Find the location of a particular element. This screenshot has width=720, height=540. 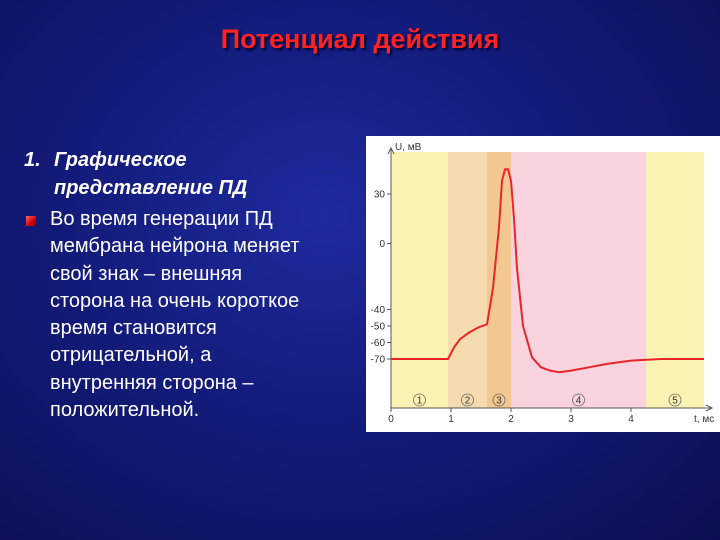

bullet-line-1: Во время генерации ПД is located at coordinates (161, 219).